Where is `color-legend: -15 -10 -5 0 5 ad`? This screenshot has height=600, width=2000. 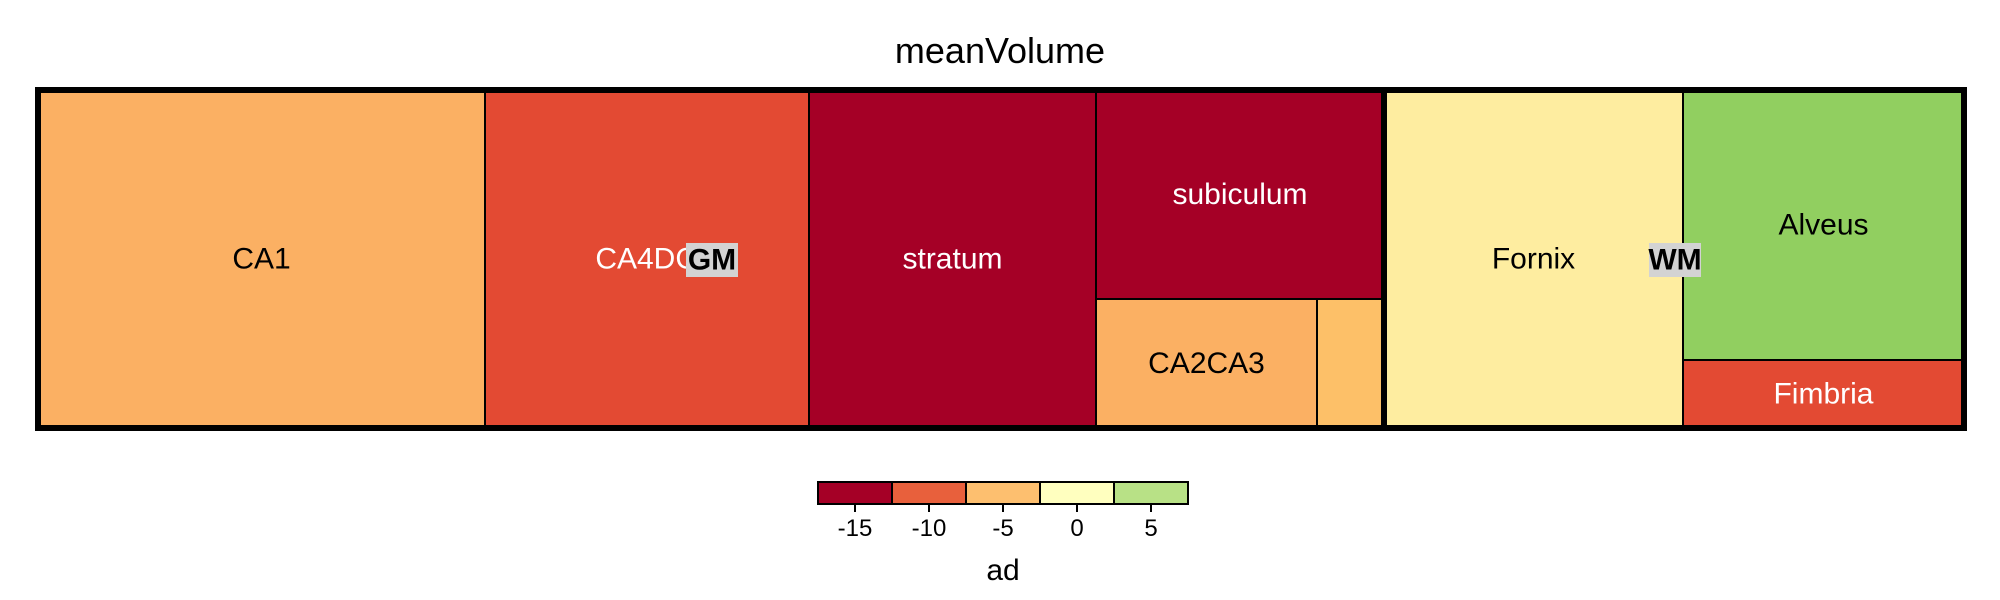
color-legend: -15 -10 -5 0 5 ad is located at coordinates (1003, 534).